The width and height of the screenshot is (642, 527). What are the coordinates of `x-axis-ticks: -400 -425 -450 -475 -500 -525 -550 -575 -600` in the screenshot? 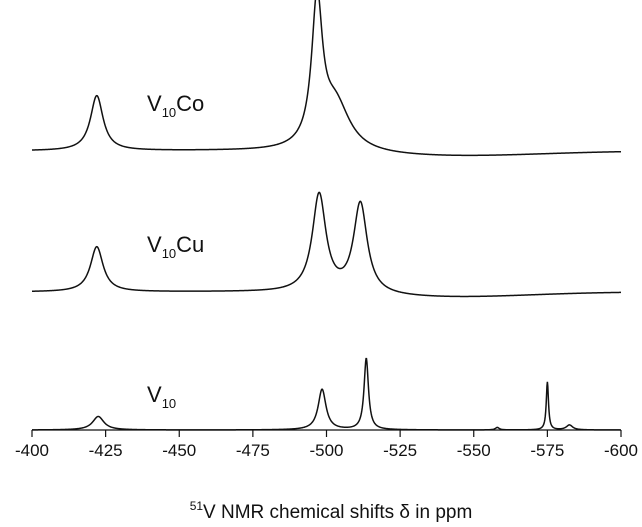 It's located at (326, 445).